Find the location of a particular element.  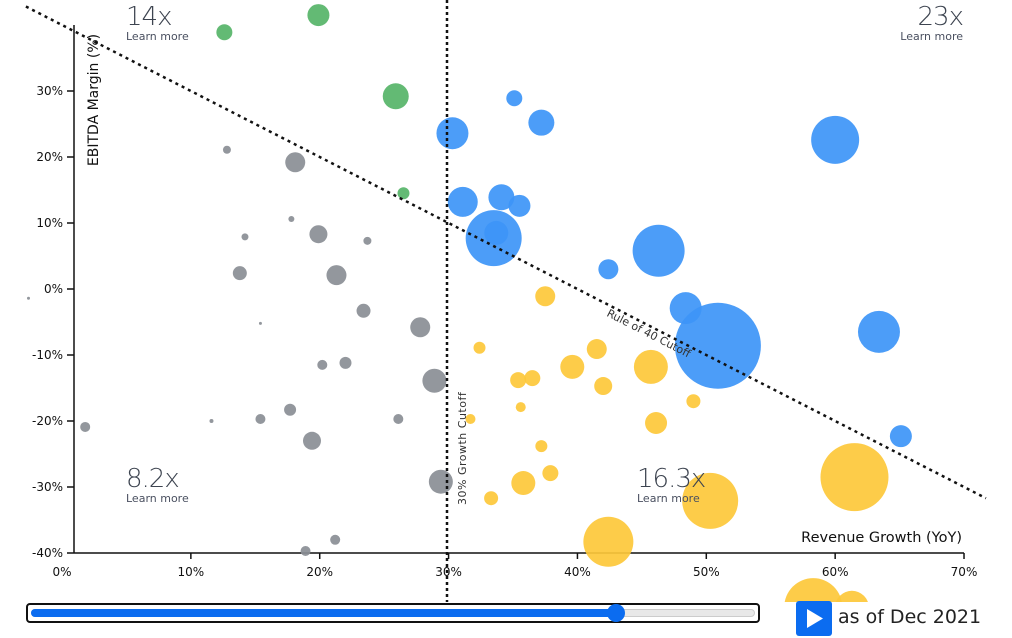

x-tick-label: 50% is located at coordinates (706, 572).